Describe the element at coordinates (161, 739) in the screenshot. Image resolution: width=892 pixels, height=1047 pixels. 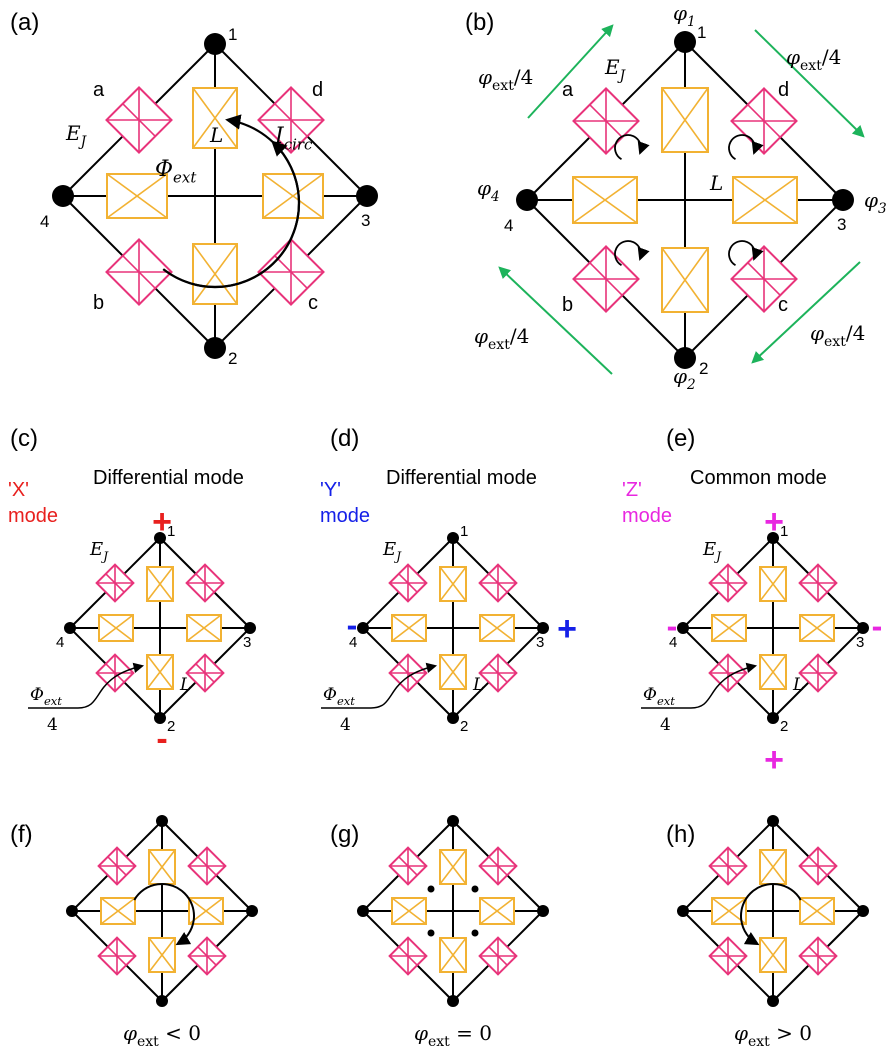
I see `sign-minus: -` at that location.